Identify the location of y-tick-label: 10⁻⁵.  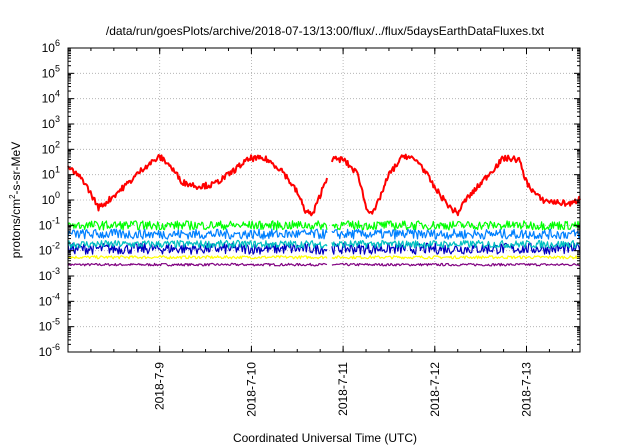
(49, 325).